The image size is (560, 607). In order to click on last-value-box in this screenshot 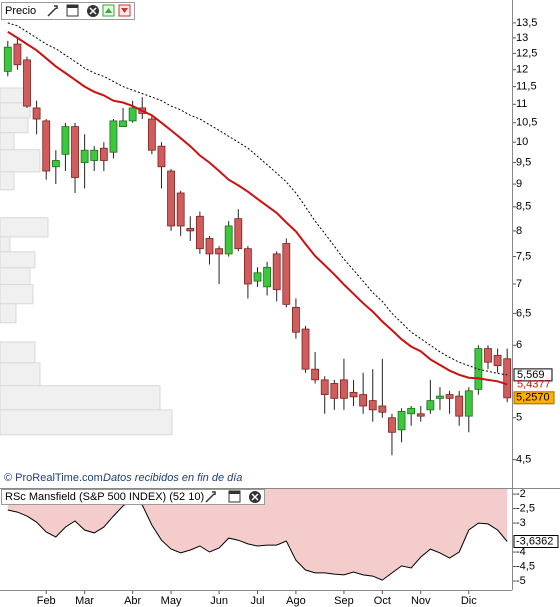, I will do `click(534, 398)`.